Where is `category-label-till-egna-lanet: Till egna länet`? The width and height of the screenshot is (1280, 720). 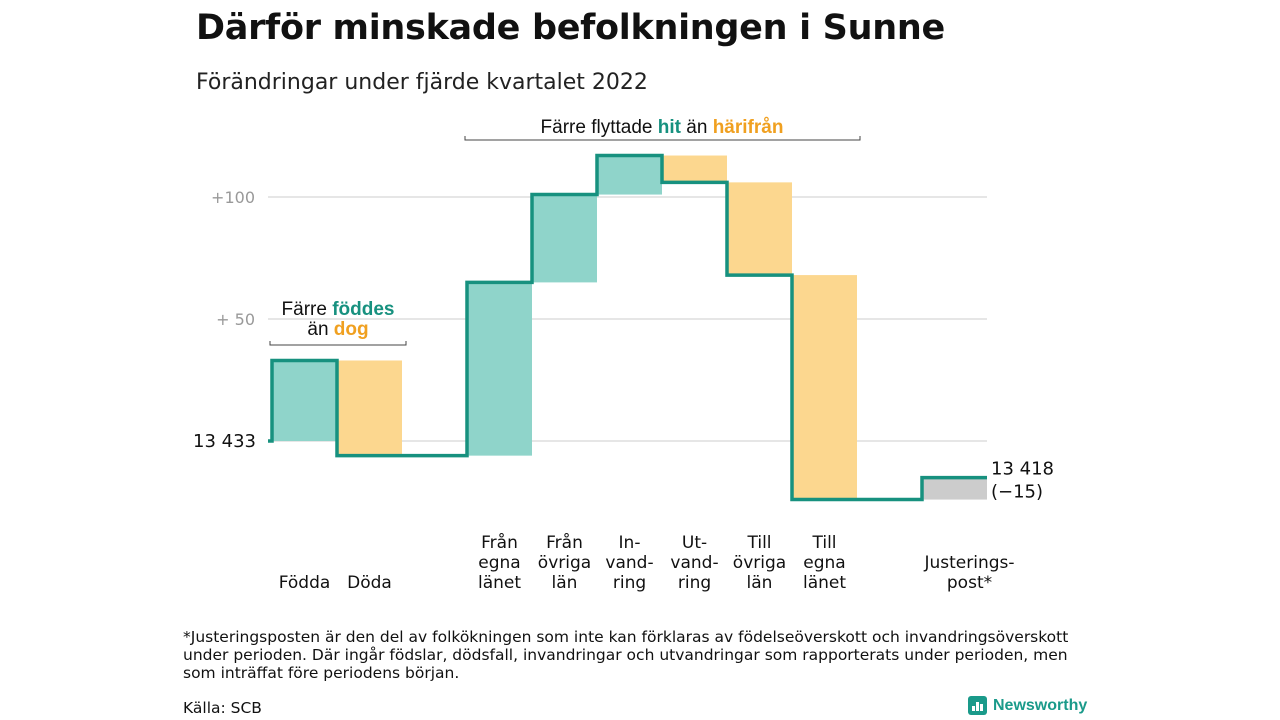
category-label-till-egna-lanet: Till egna länet is located at coordinates (824, 563).